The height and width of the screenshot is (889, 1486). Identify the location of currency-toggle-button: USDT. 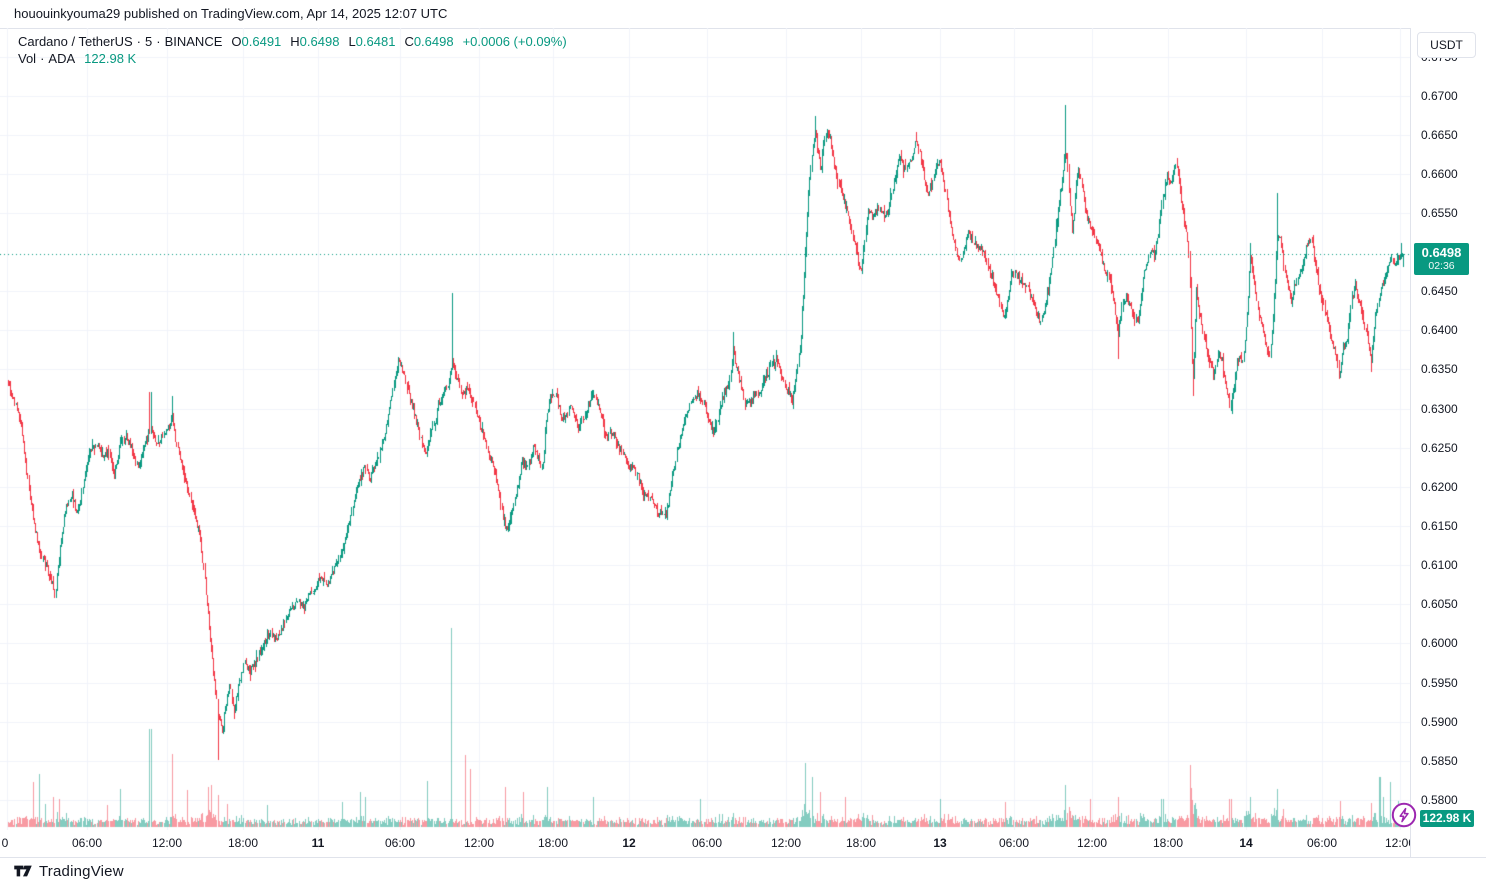
(1446, 45).